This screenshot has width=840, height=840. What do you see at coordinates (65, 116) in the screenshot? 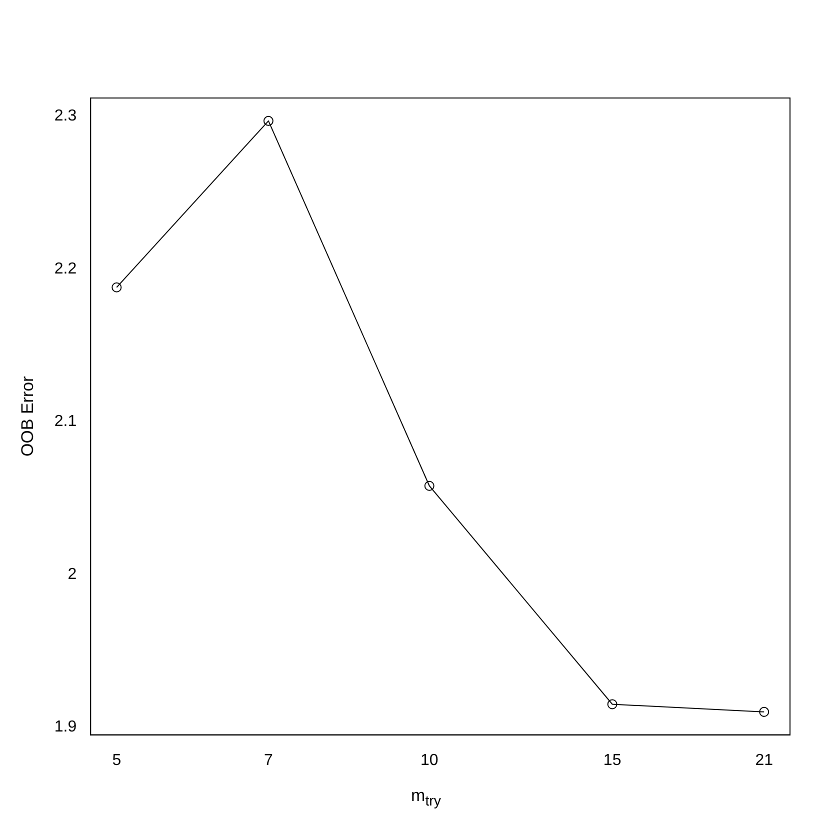
I see `y-tick-label: 2.3` at bounding box center [65, 116].